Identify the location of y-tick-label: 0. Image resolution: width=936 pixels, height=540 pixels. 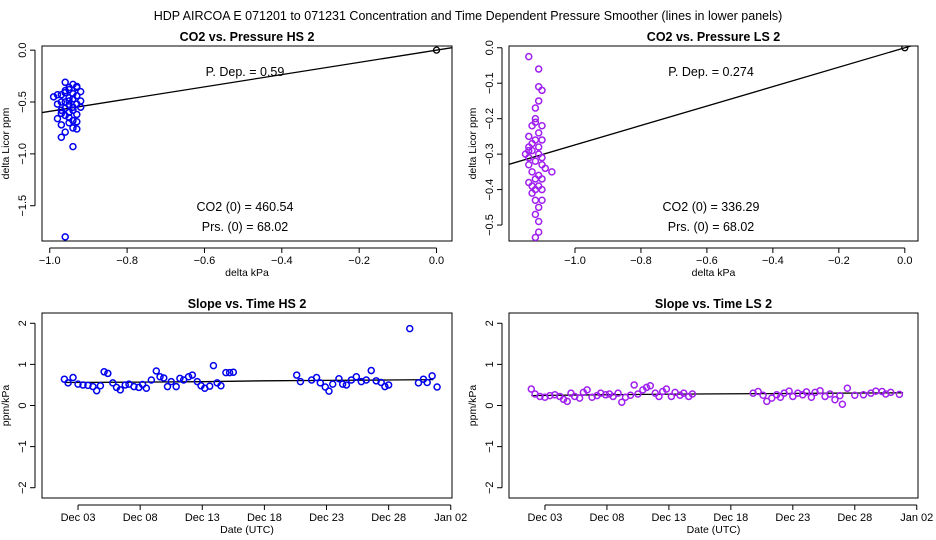
(23, 405).